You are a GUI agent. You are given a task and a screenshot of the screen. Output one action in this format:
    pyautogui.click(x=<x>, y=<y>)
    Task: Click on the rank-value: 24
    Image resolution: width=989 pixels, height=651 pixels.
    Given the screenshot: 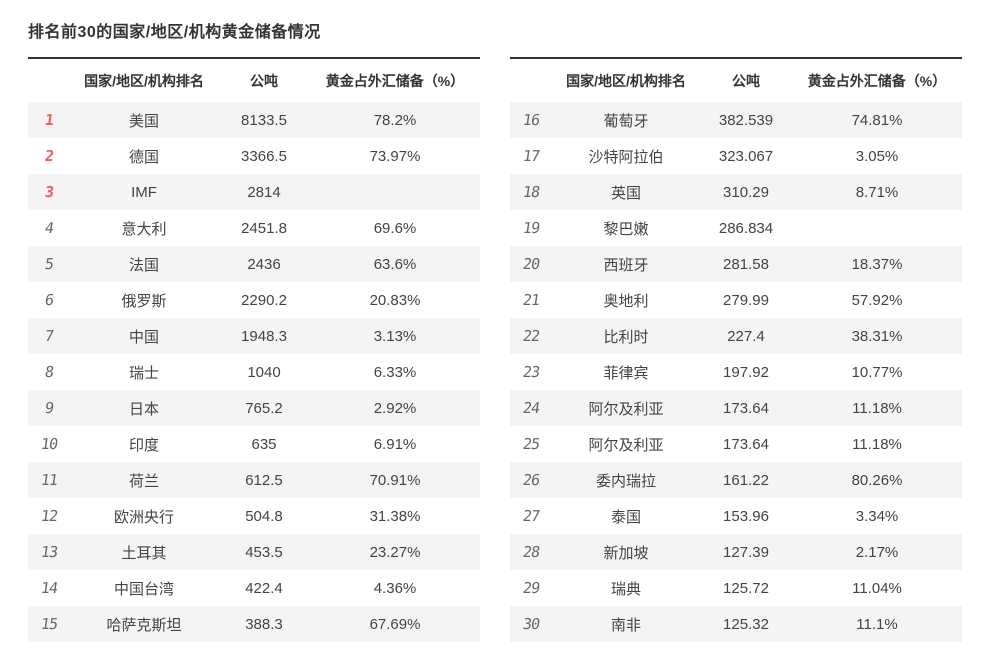 What is the action you would take?
    pyautogui.click(x=531, y=408)
    